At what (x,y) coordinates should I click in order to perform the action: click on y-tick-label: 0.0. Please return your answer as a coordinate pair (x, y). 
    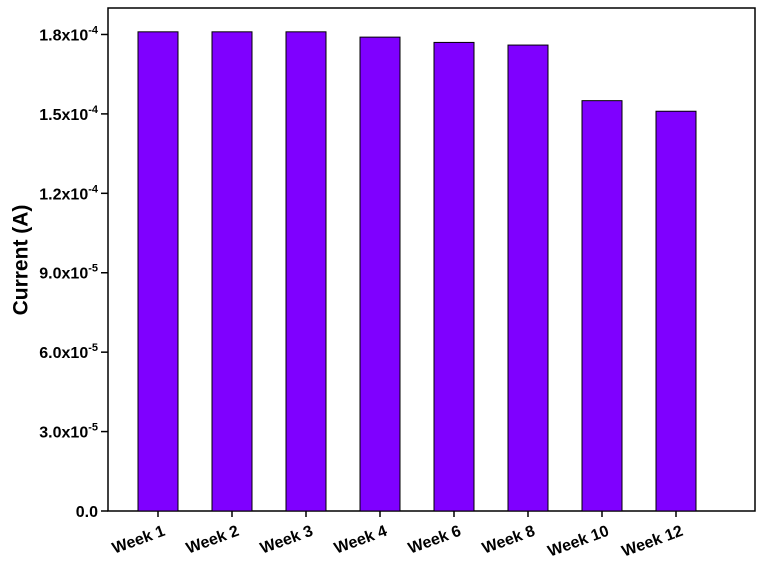
    Looking at the image, I should click on (87, 512).